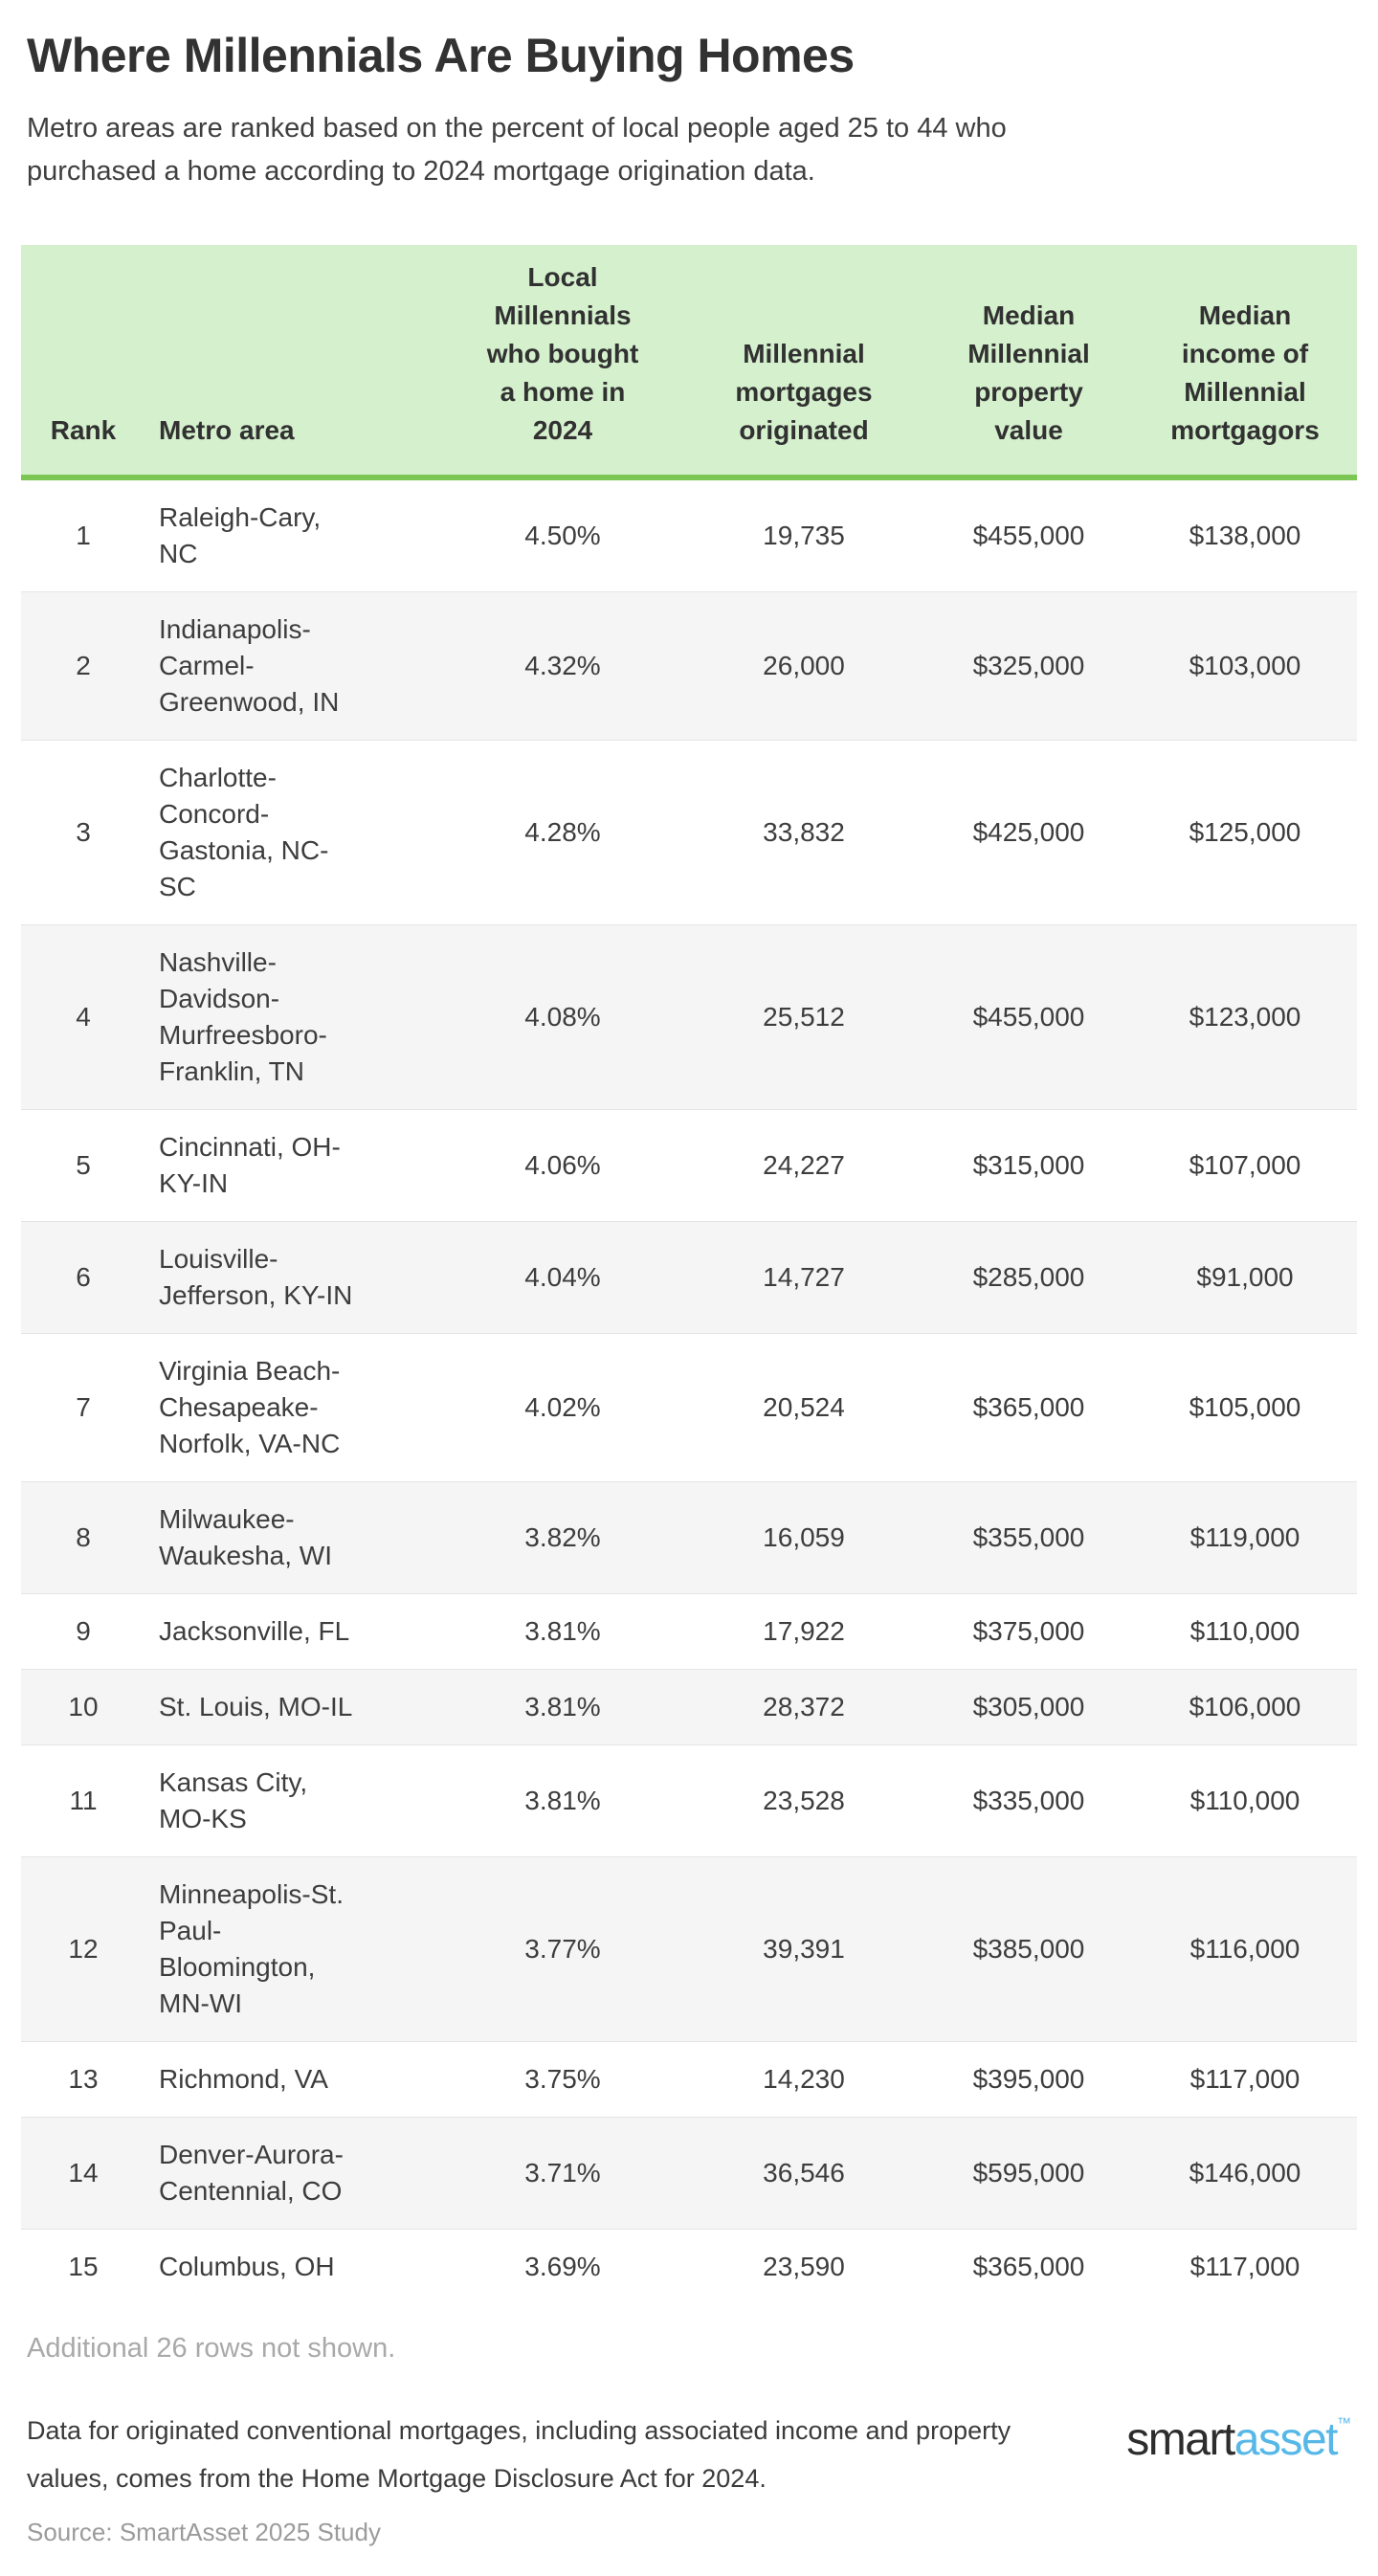 Image resolution: width=1378 pixels, height=2576 pixels. What do you see at coordinates (1245, 2079) in the screenshot?
I see `income-cell: $117,000` at bounding box center [1245, 2079].